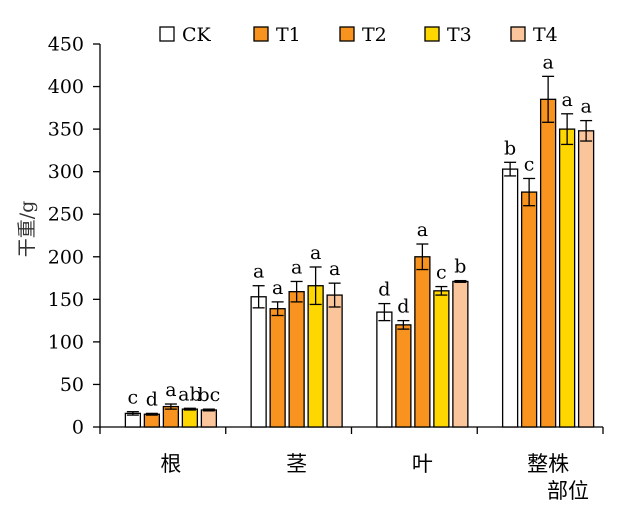  What do you see at coordinates (170, 464) in the screenshot?
I see `category-label: 根` at bounding box center [170, 464].